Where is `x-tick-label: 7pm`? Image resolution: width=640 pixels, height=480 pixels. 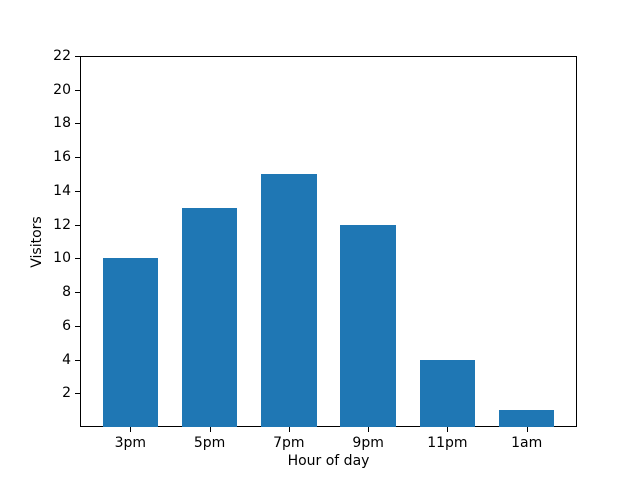
x-tick-label: 7pm is located at coordinates (289, 443).